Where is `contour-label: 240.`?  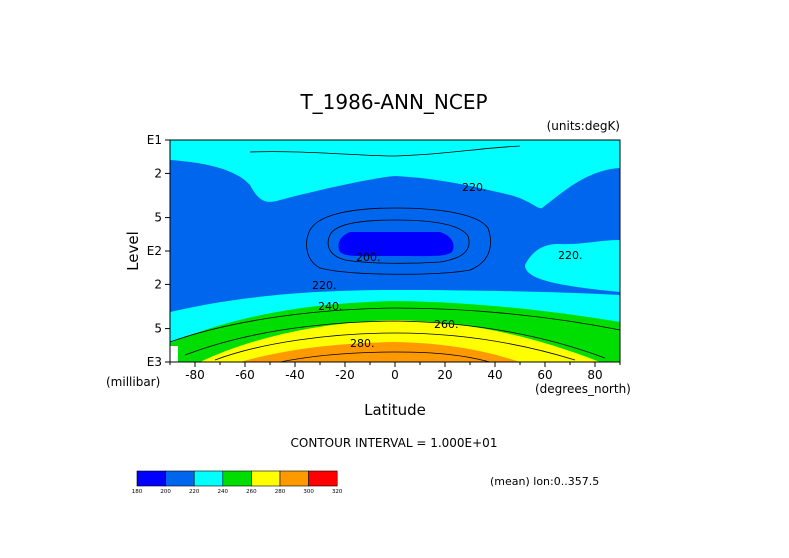 contour-label: 240. is located at coordinates (330, 306).